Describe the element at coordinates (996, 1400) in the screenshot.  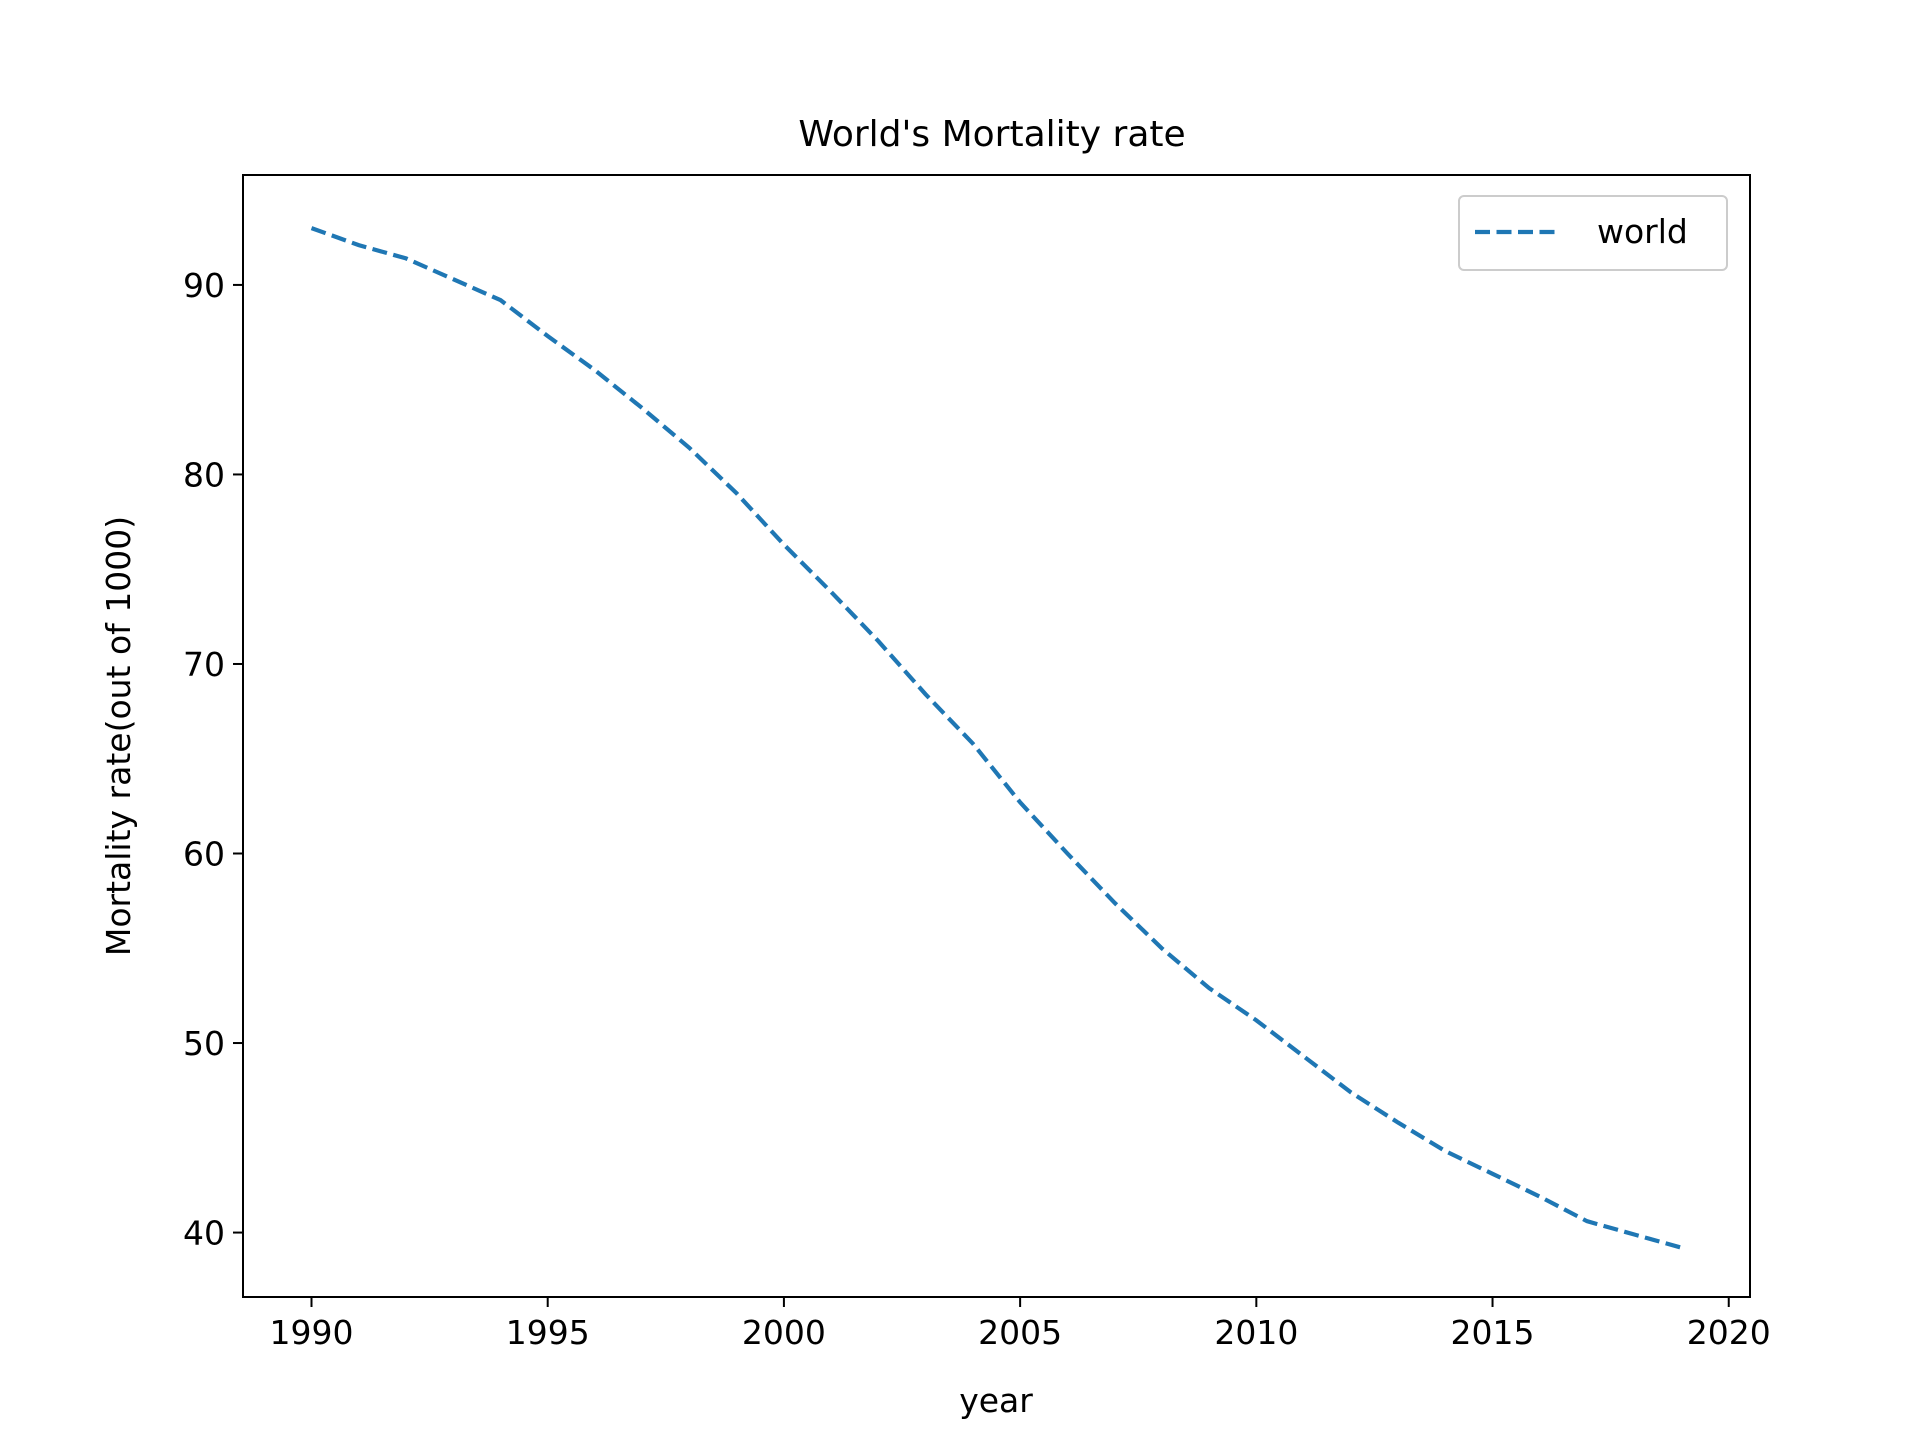
I see `x-axis-label: year` at that location.